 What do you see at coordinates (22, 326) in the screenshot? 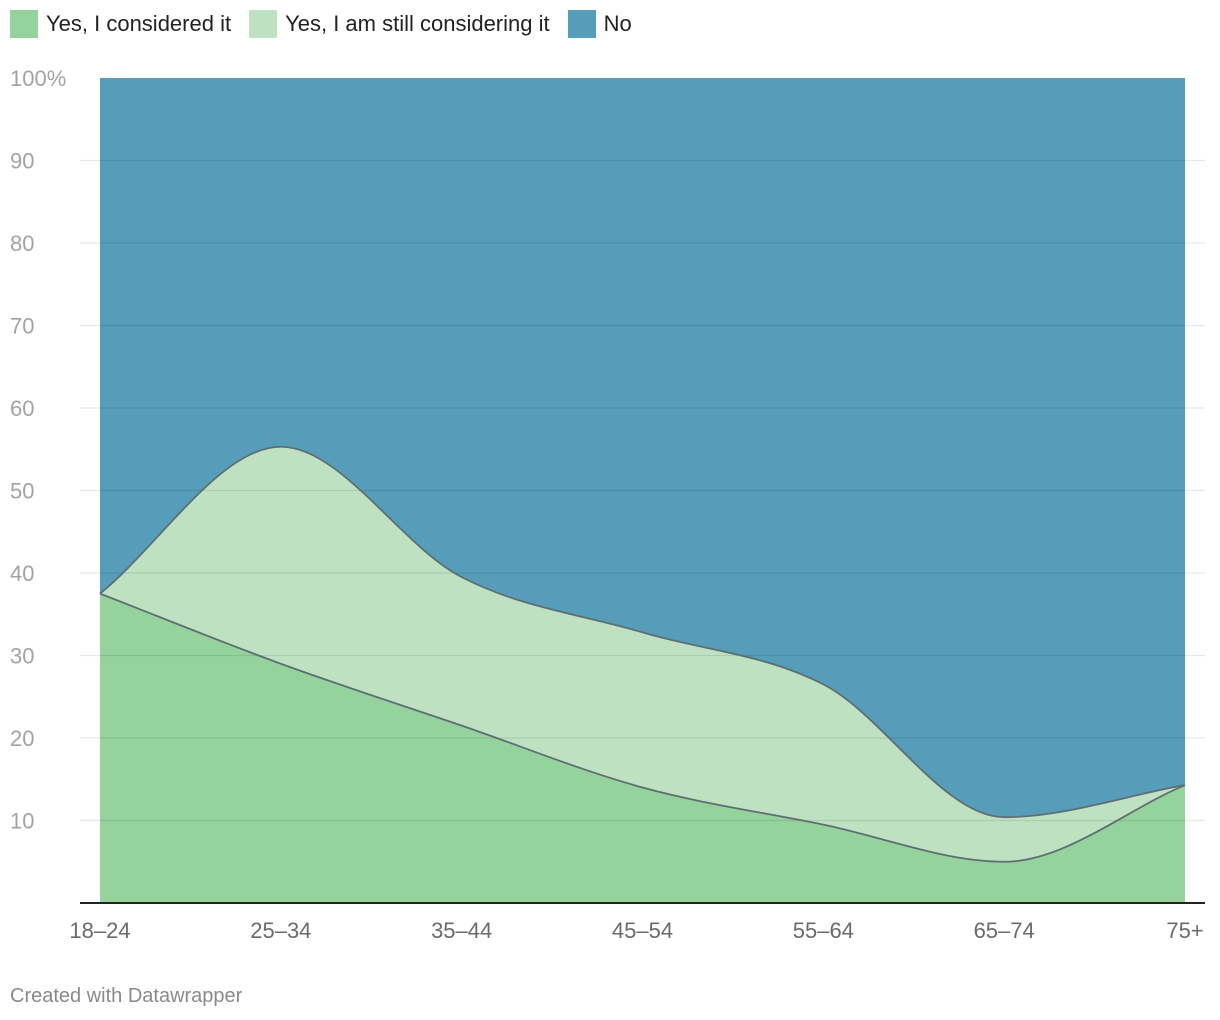
I see `y-tick-label-70: 70` at bounding box center [22, 326].